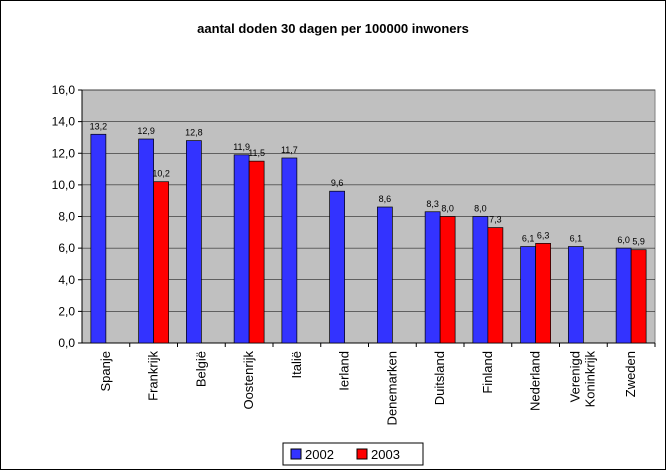  I want to click on value-label: 8,3, so click(432, 204).